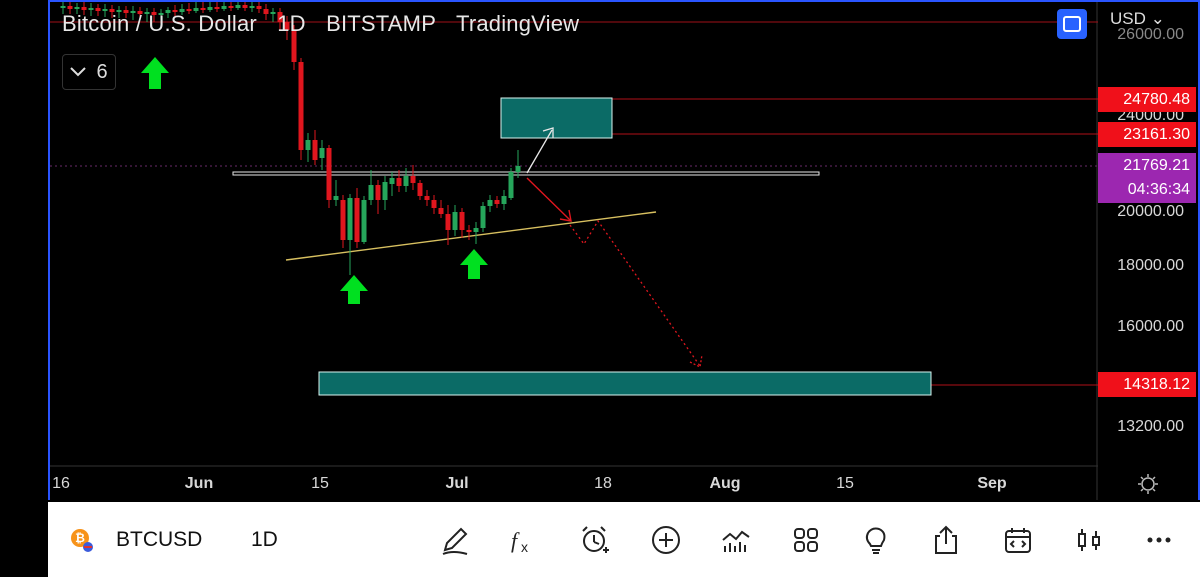  I want to click on upper-zone-price-badge: 24780.48, so click(1147, 99).